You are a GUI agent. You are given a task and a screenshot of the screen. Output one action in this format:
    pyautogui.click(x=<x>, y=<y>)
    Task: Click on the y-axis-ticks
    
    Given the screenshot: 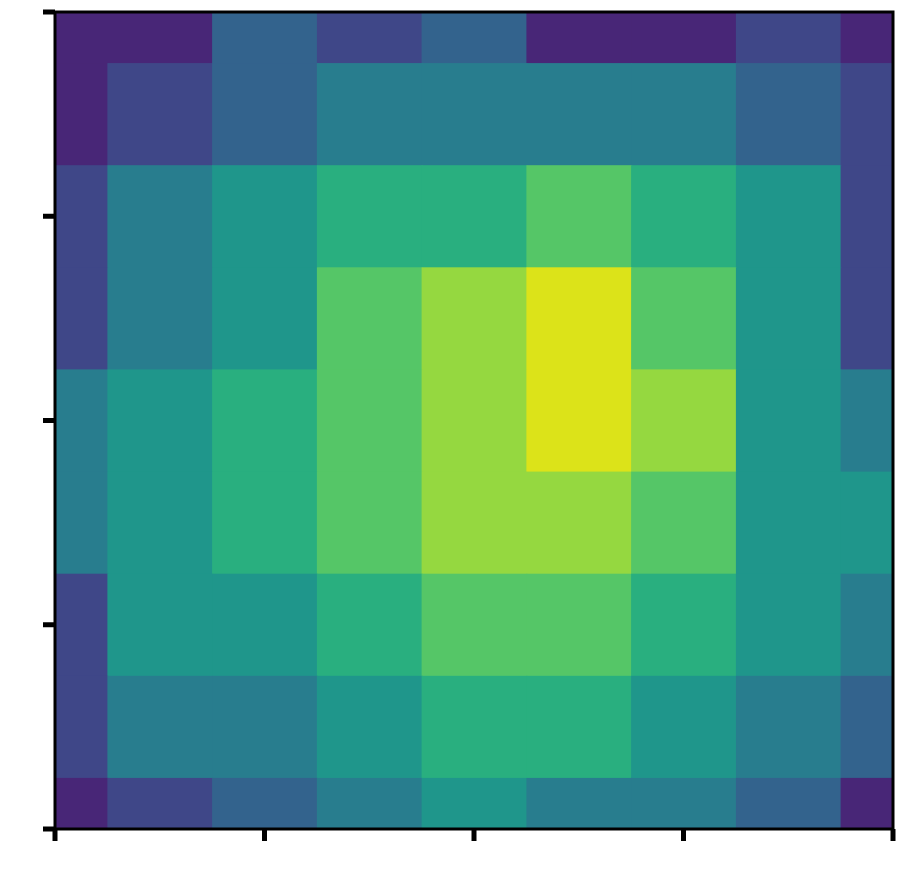 What is the action you would take?
    pyautogui.click(x=49, y=420)
    